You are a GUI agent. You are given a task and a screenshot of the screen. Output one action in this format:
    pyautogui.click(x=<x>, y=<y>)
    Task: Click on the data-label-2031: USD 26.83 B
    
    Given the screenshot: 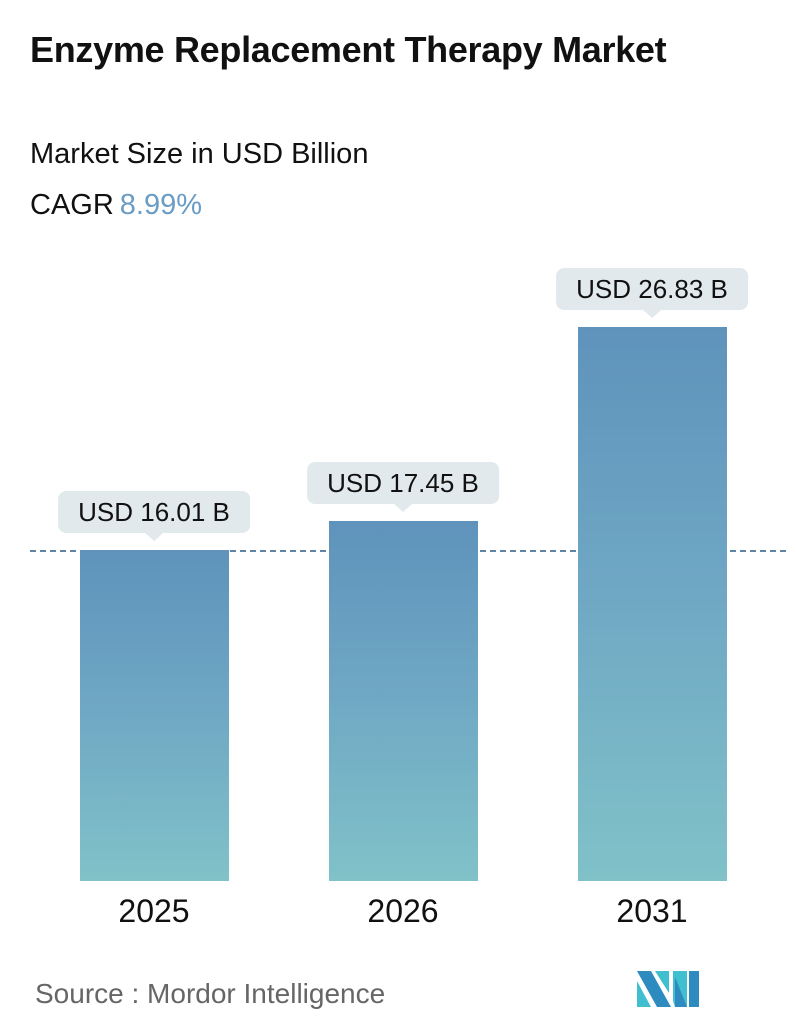 What is the action you would take?
    pyautogui.click(x=652, y=289)
    